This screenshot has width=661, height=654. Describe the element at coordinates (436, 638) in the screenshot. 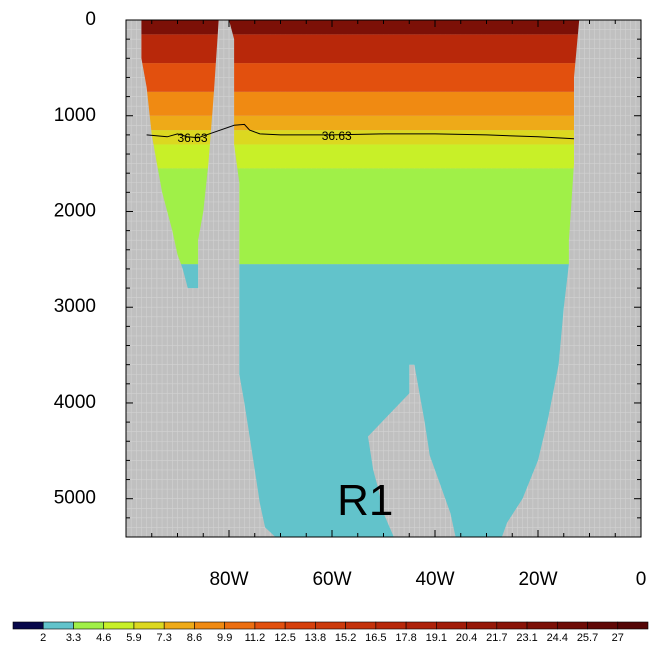

I see `colorbar-label: 19.1` at that location.